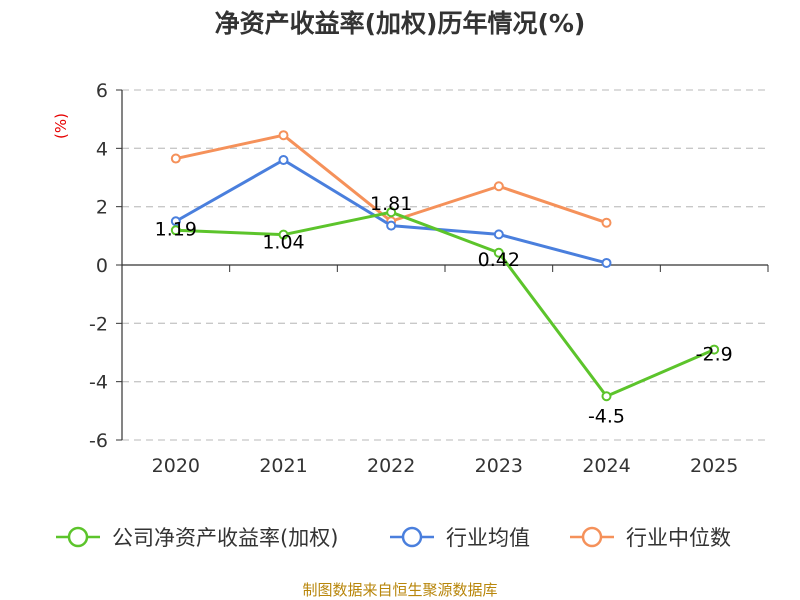 The height and width of the screenshot is (600, 800). What do you see at coordinates (98, 324) in the screenshot?
I see `y-tick-label: -2` at bounding box center [98, 324].